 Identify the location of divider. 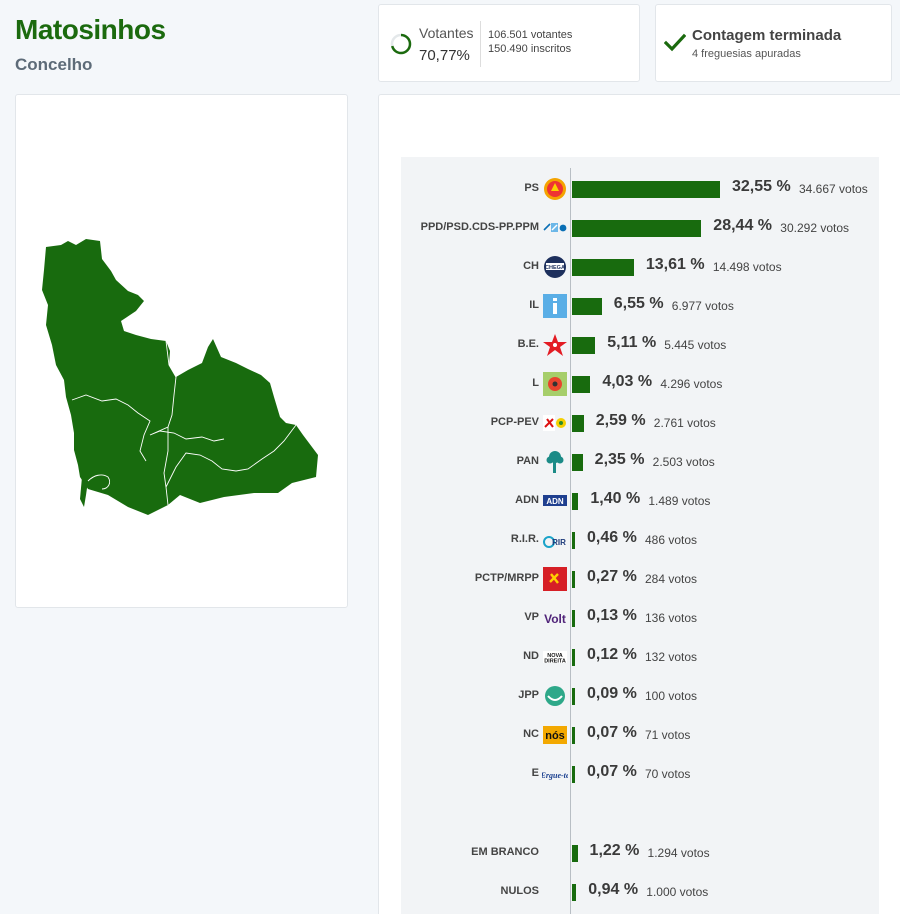
(480, 44).